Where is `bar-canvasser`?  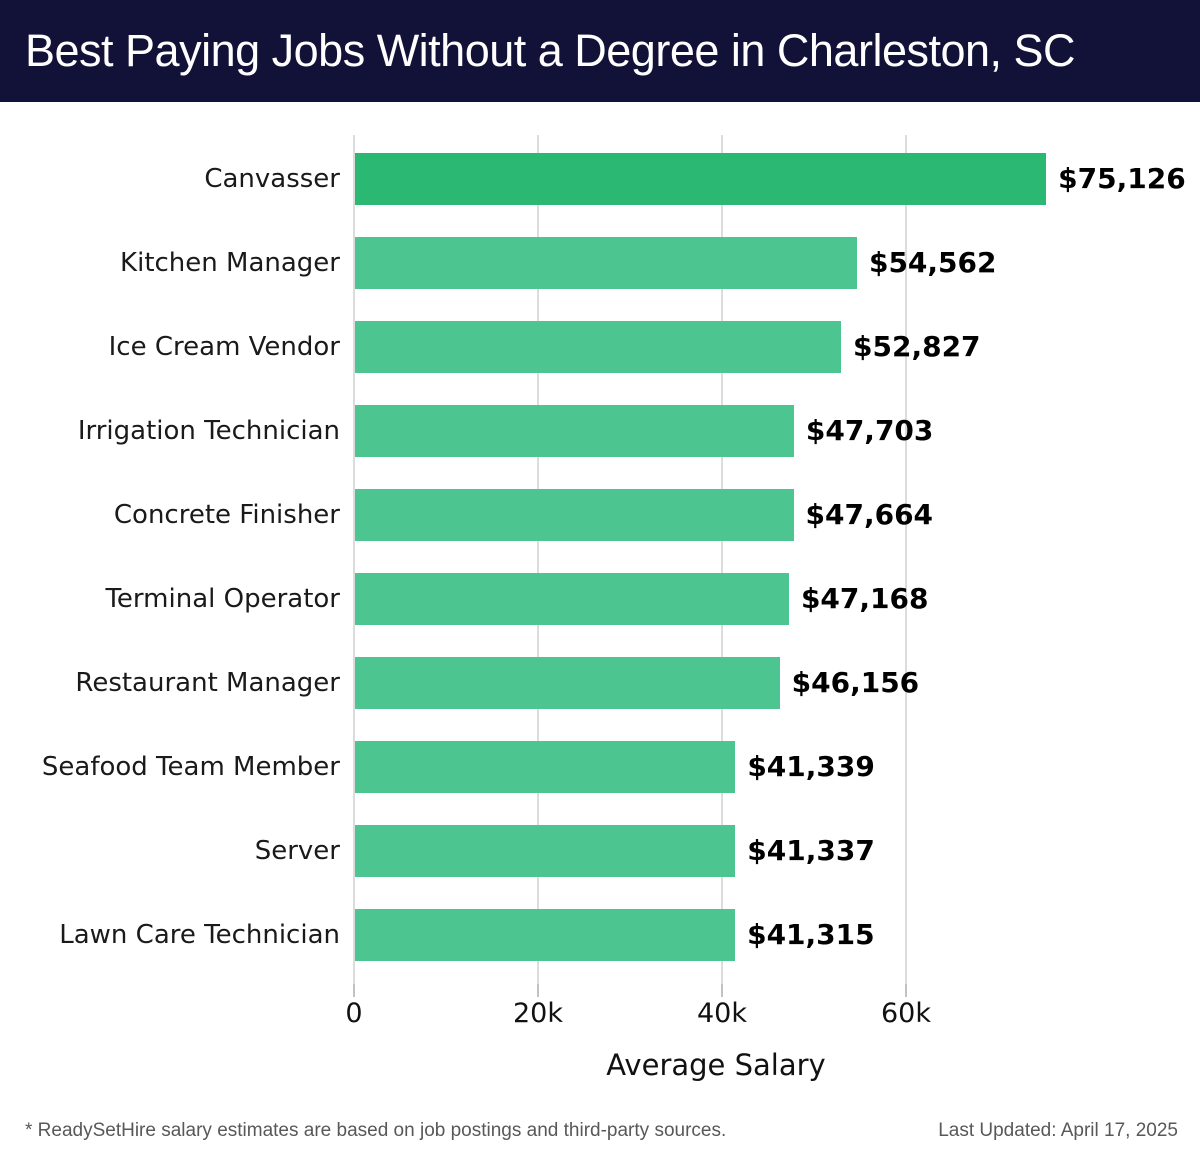
bar-canvasser is located at coordinates (701, 179).